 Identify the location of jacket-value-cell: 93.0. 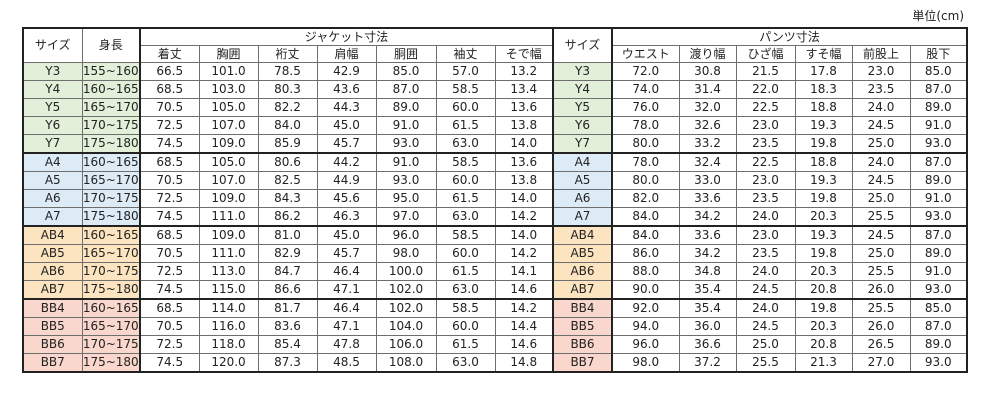
(406, 180).